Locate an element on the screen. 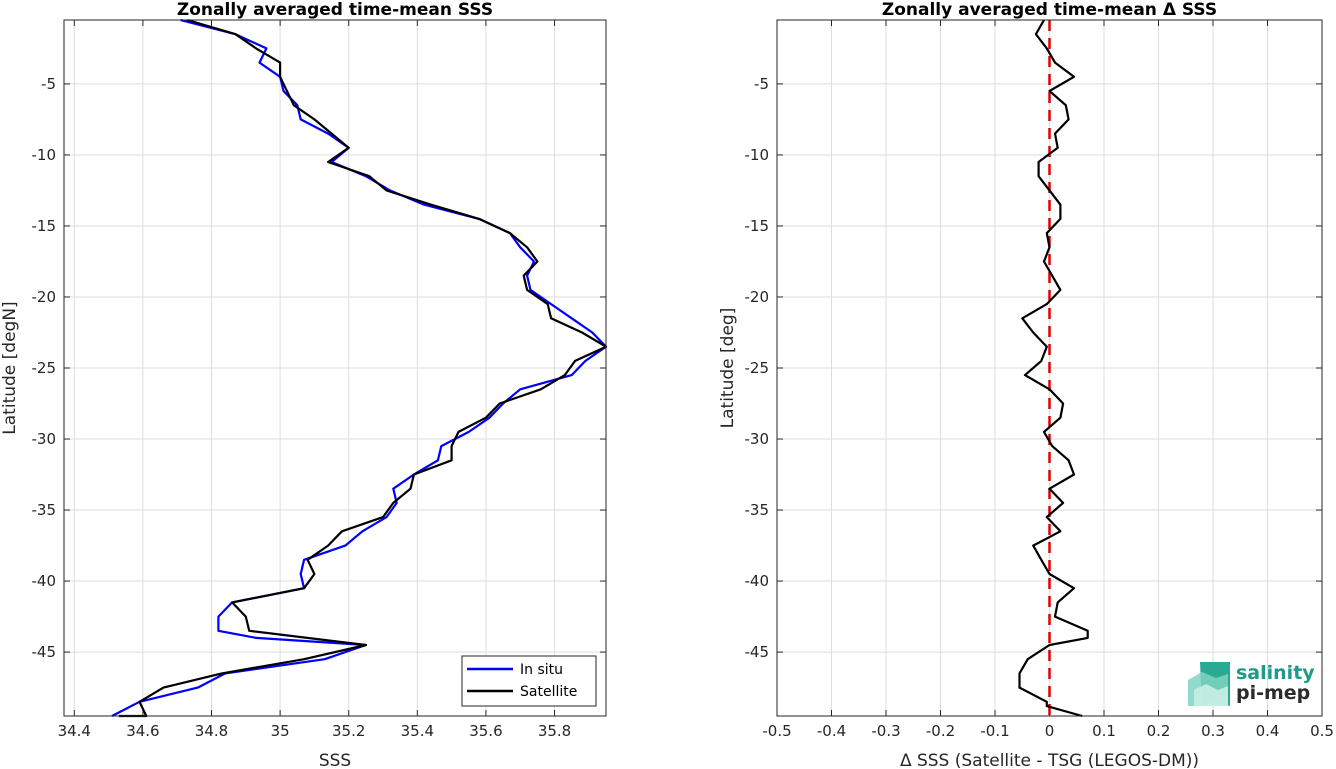 The height and width of the screenshot is (769, 1336). x-tick-label: 0.1 is located at coordinates (1104, 731).